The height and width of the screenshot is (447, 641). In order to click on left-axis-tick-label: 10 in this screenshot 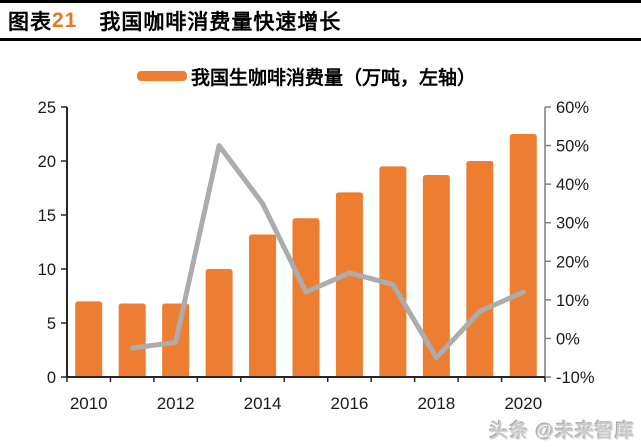, I will do `click(47, 270)`.